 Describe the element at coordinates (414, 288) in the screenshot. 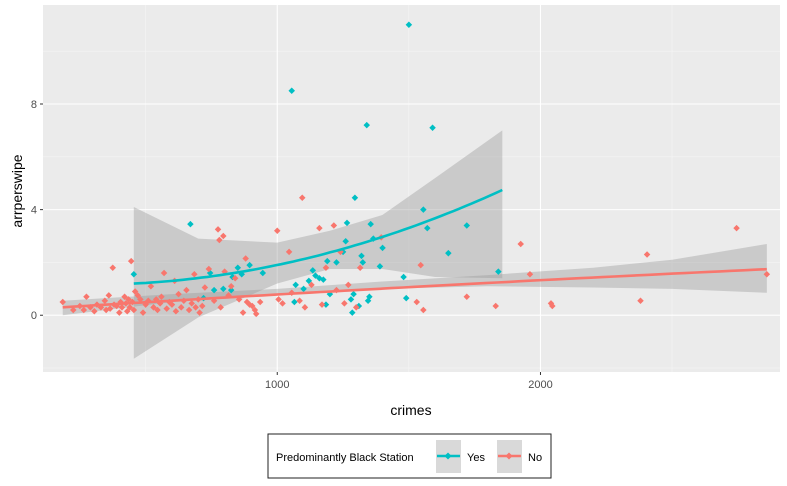

I see `fit-line-no` at that location.